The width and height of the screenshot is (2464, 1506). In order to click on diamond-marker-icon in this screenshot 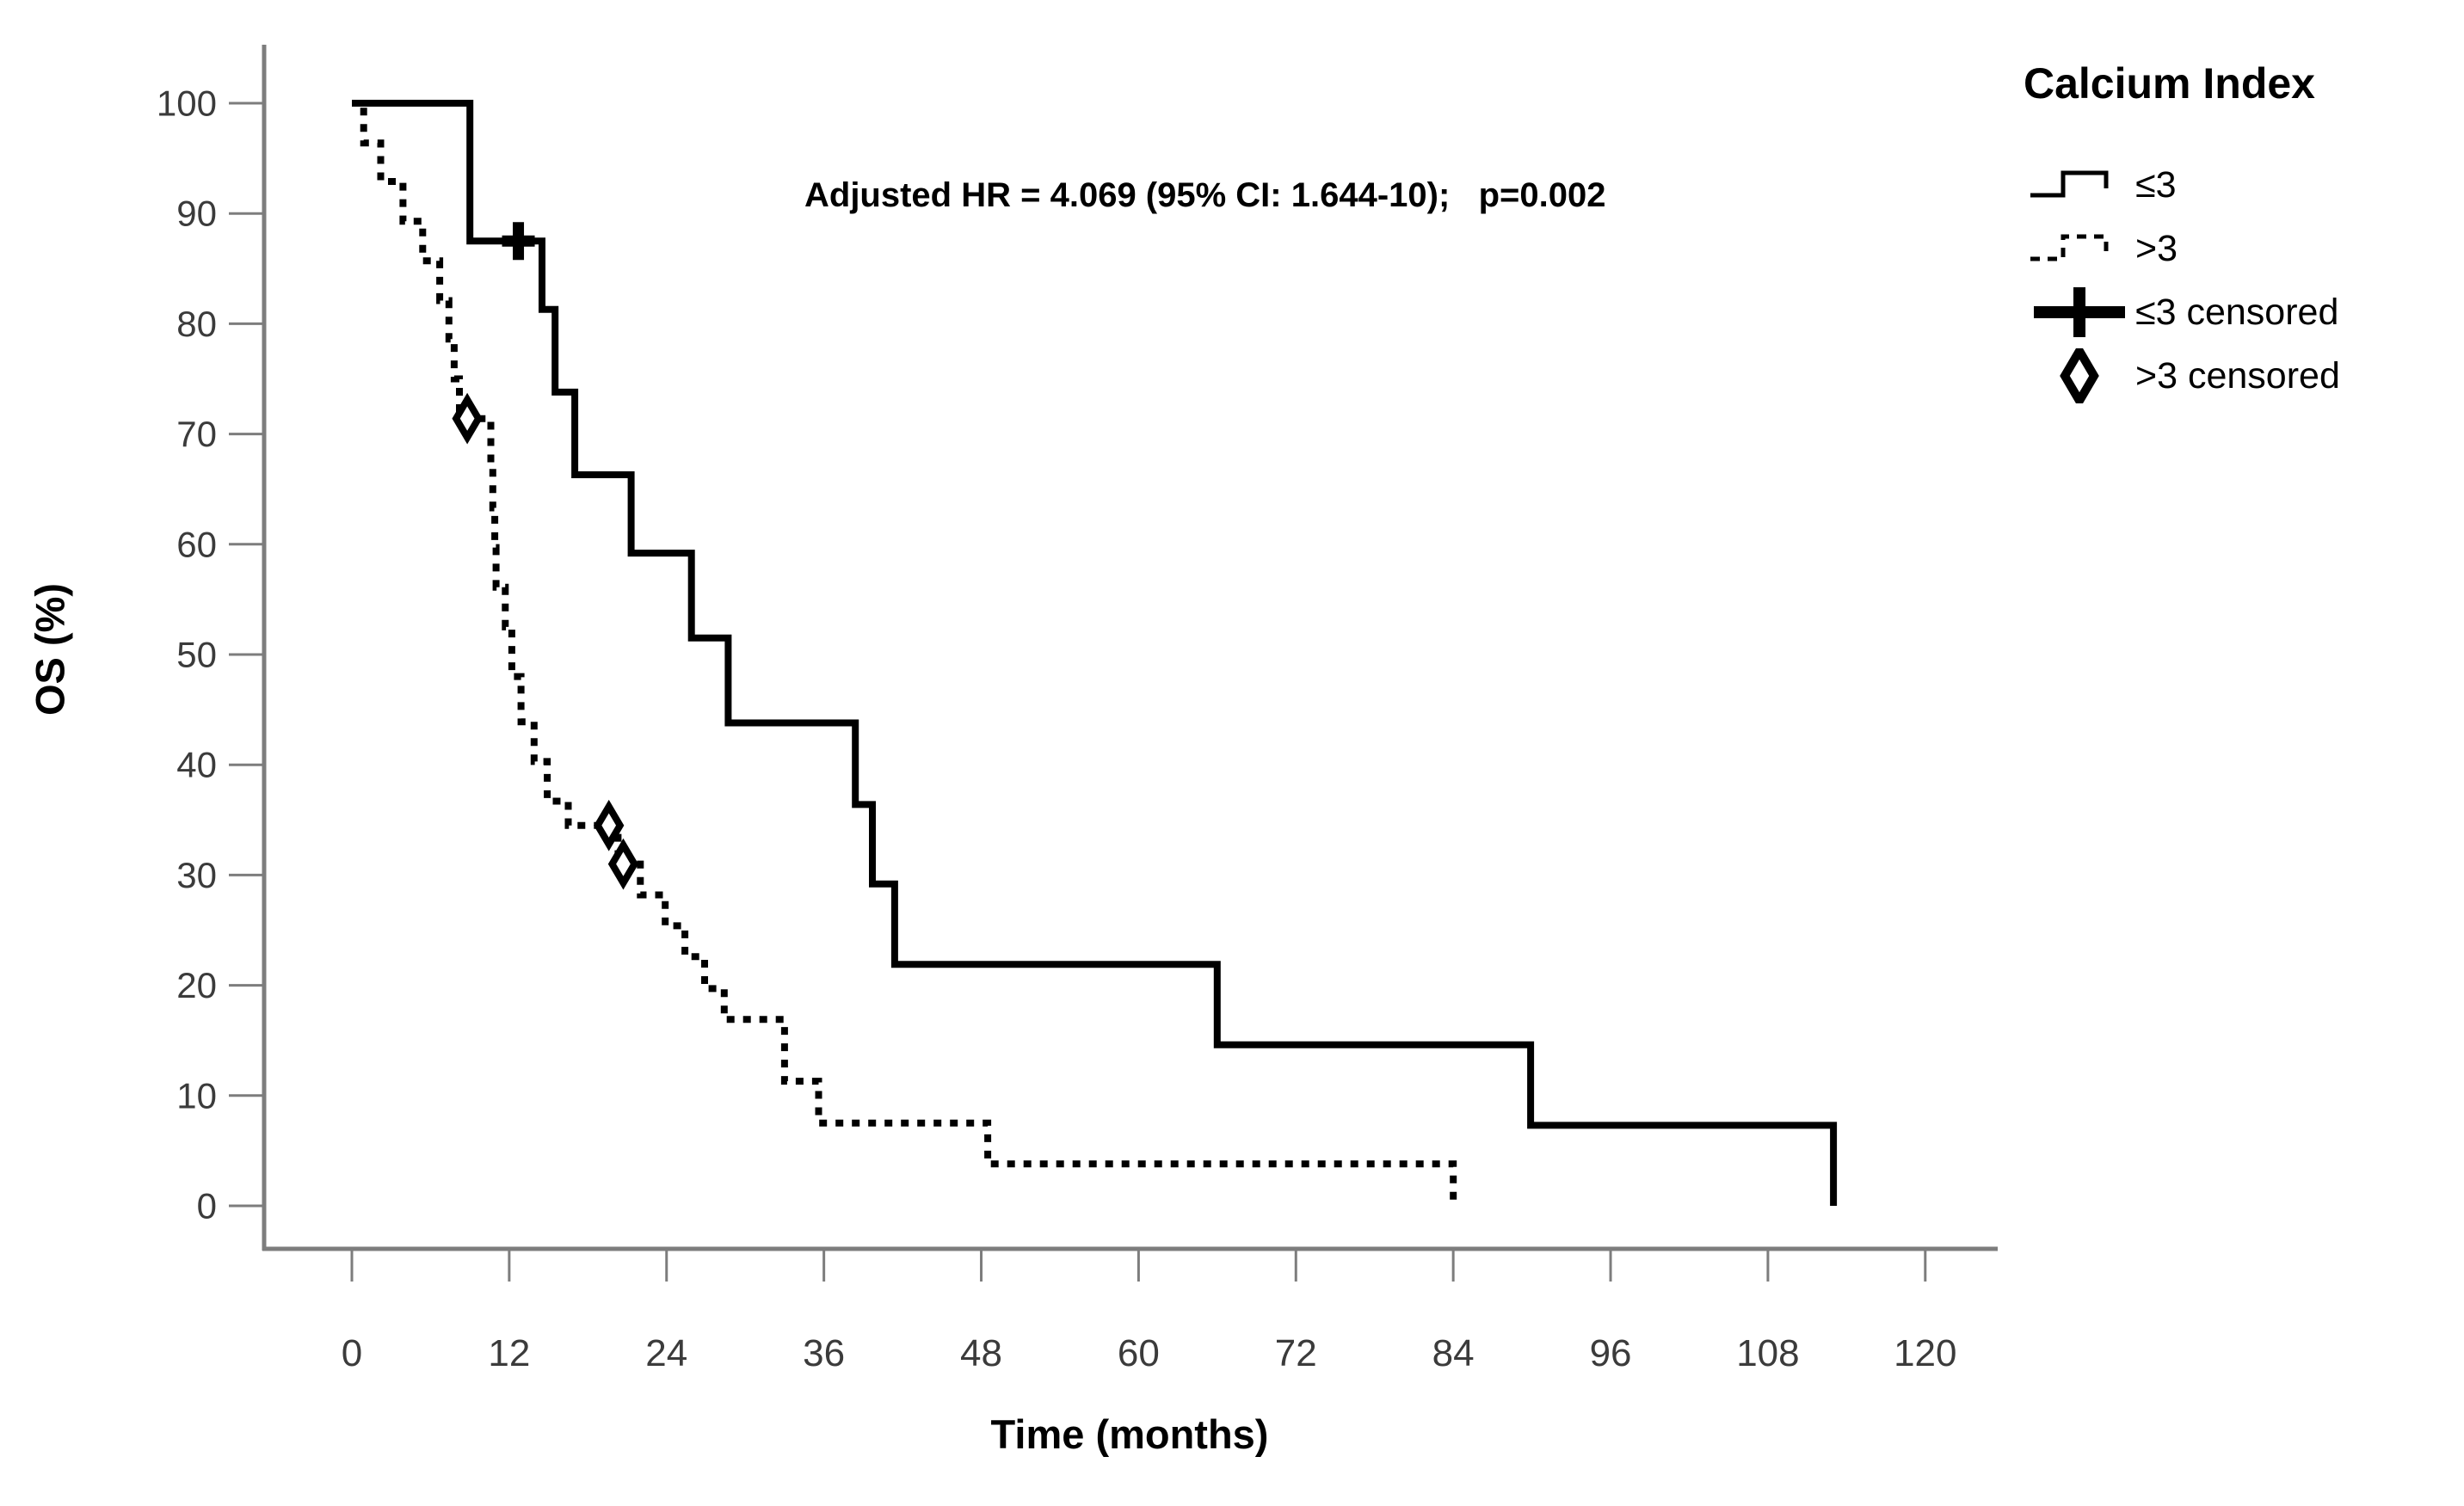, I will do `click(2080, 375)`.